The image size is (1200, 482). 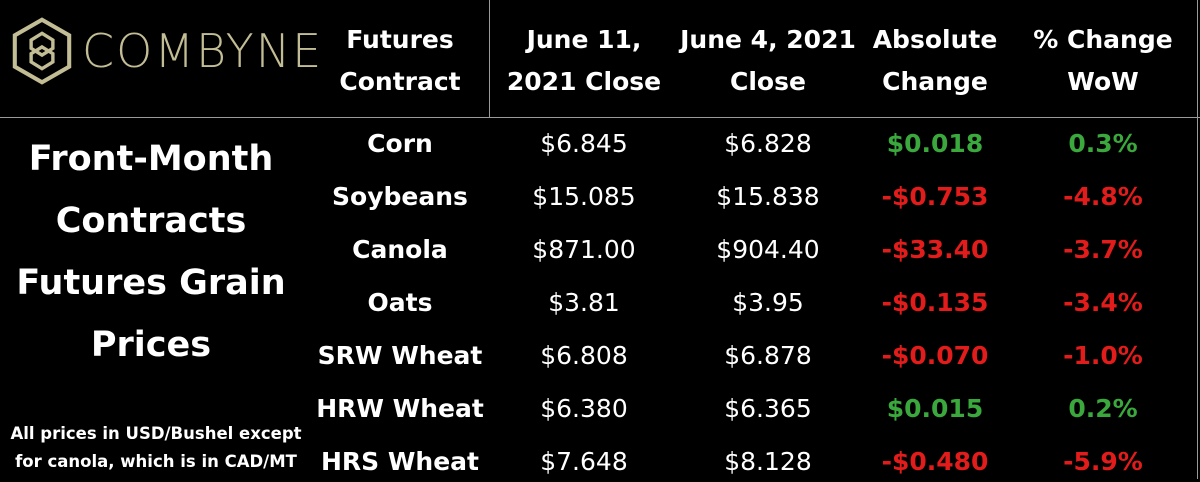 What do you see at coordinates (935, 408) in the screenshot?
I see `absolute-change-value: $0.015` at bounding box center [935, 408].